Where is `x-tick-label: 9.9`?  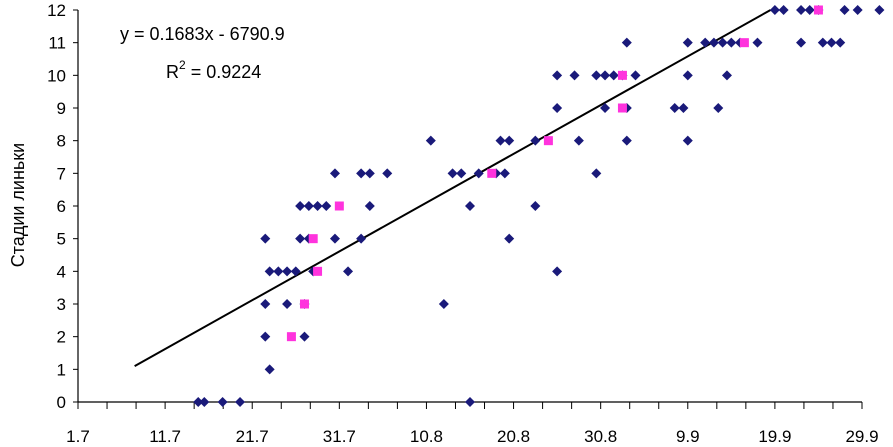
x-tick-label: 9.9 is located at coordinates (688, 436).